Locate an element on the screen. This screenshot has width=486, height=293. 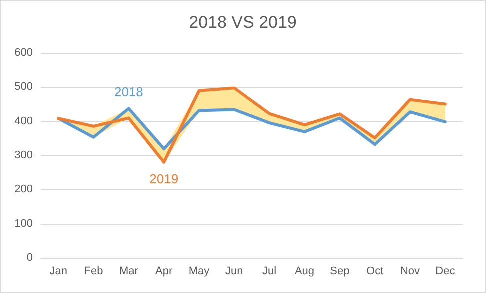
y-tick-label: 400 is located at coordinates (23, 121).